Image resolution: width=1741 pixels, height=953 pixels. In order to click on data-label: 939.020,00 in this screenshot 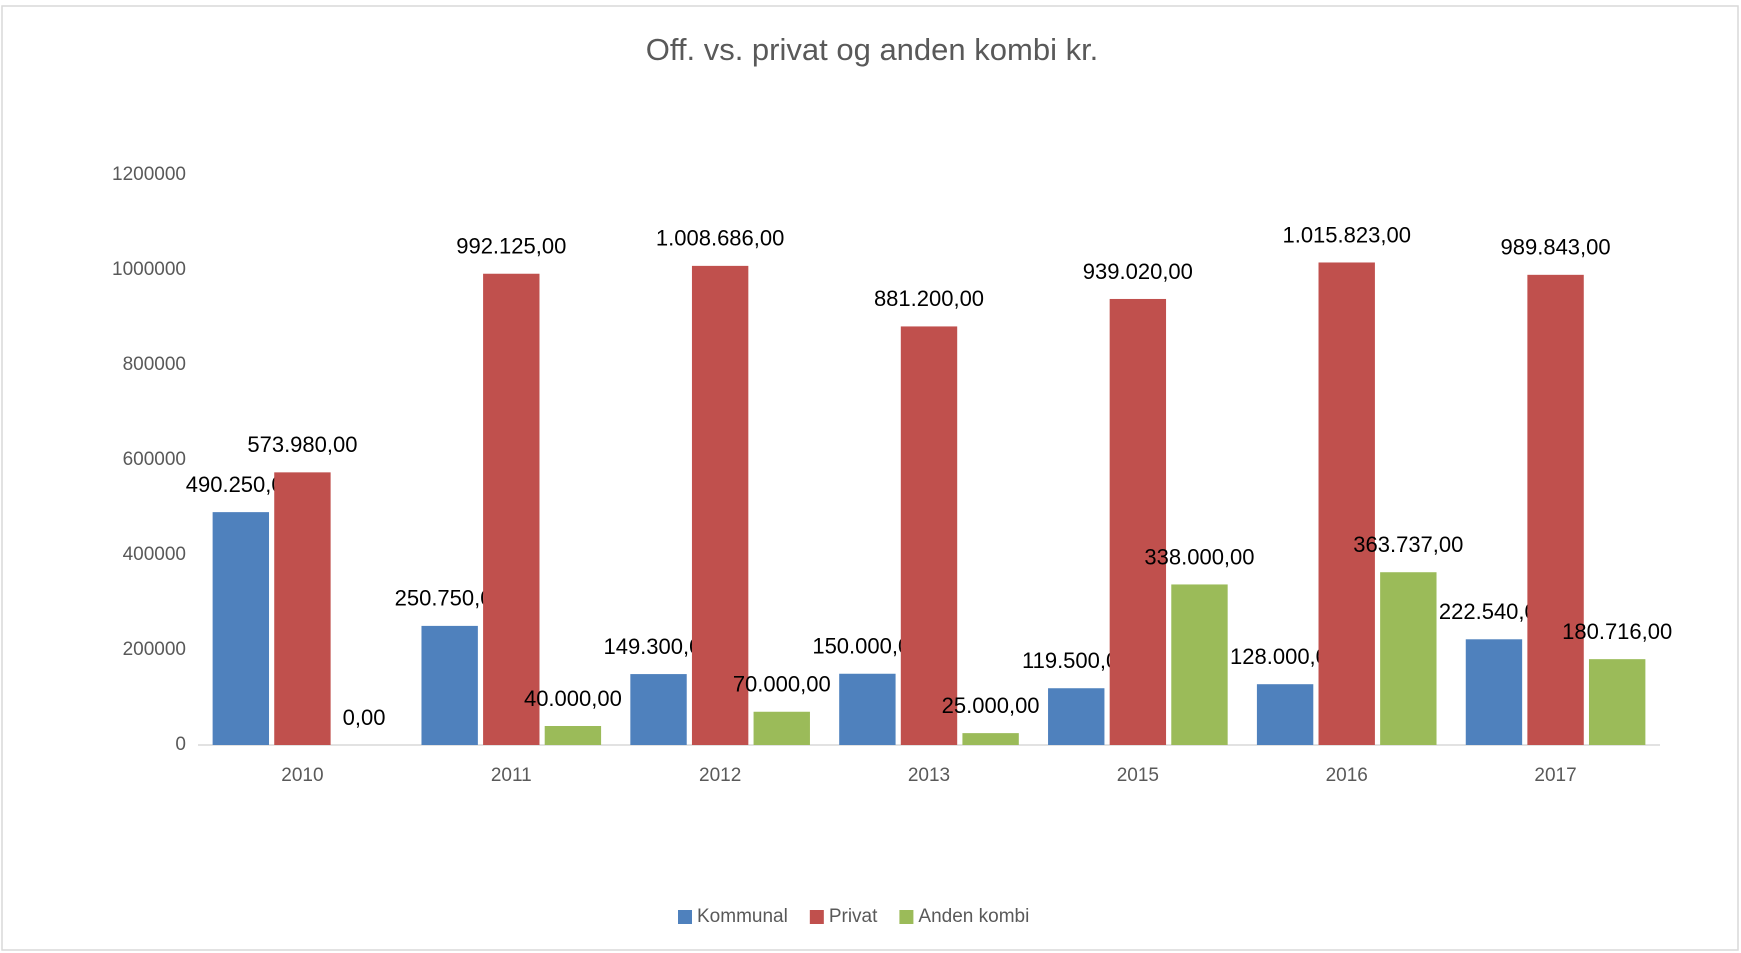, I will do `click(1138, 271)`.